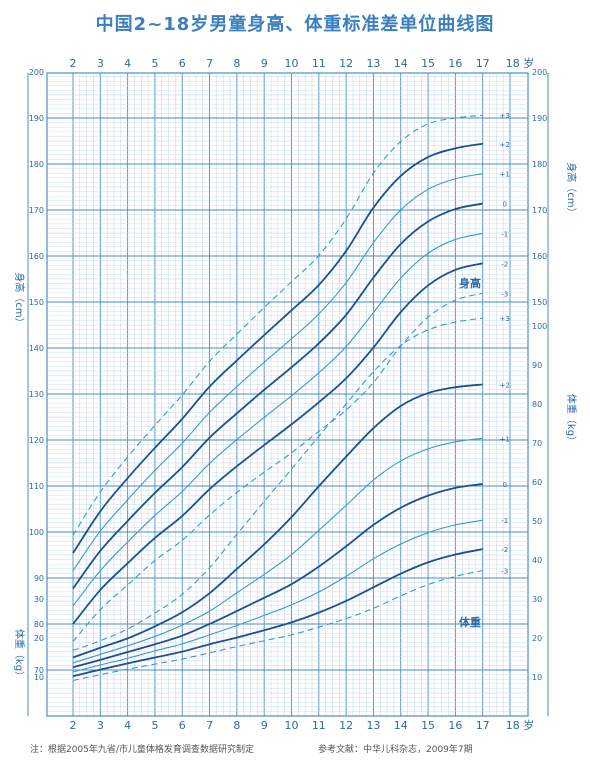 The width and height of the screenshot is (590, 766). I want to click on y-axis-title-weight: 体重（kg）, so click(19, 655).